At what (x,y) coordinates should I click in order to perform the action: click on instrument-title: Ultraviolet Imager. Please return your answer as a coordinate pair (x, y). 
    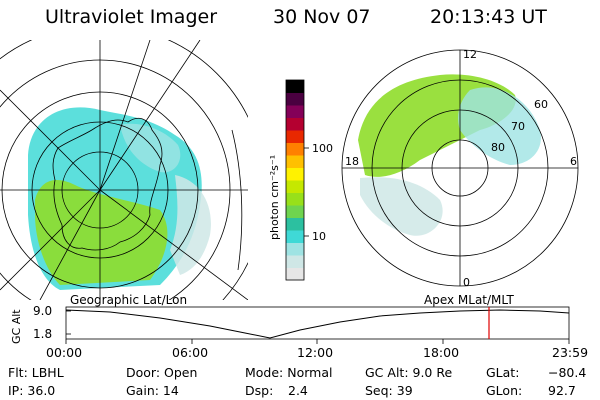
    Looking at the image, I should click on (131, 17).